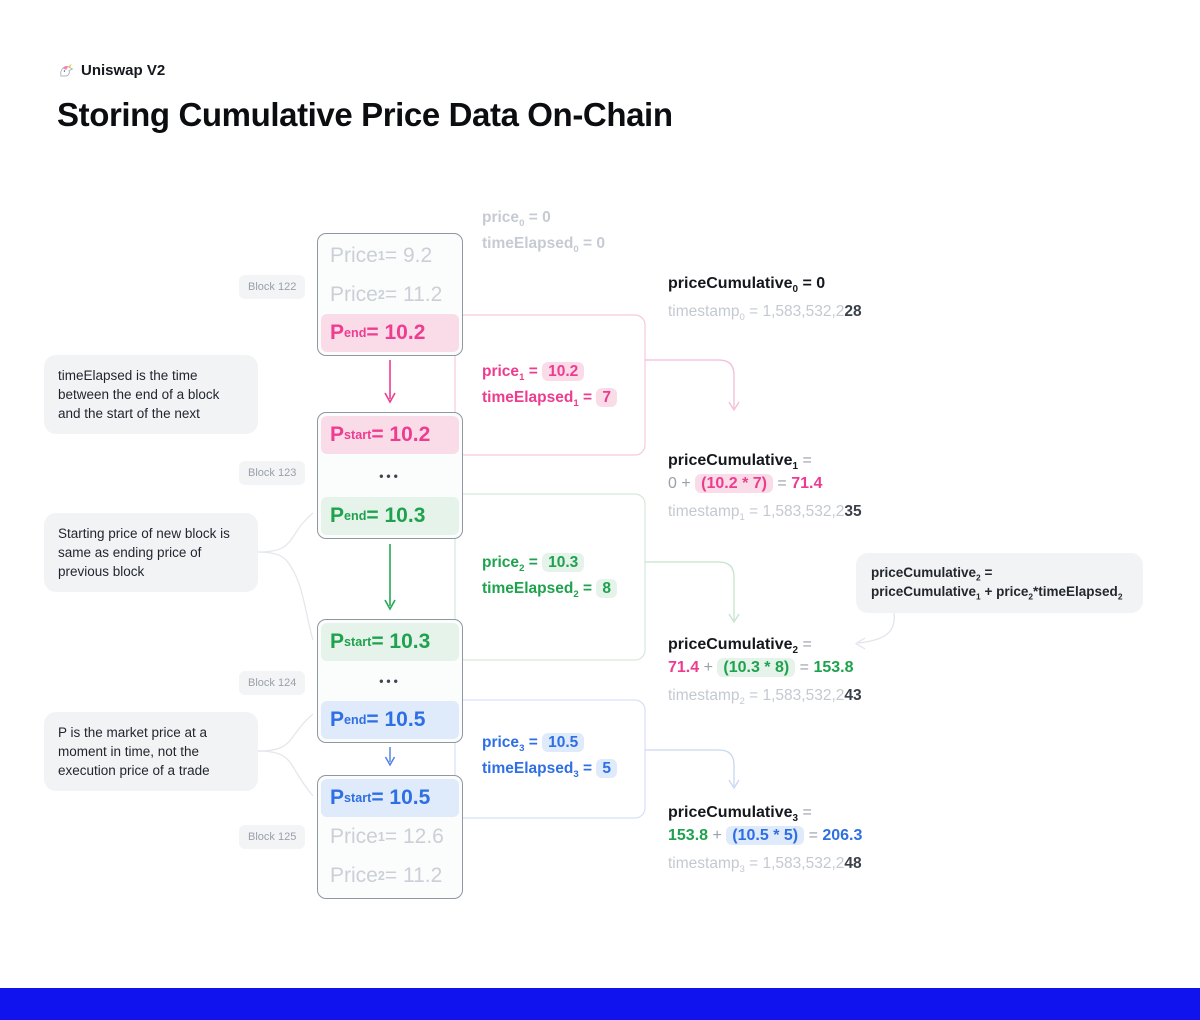  I want to click on formula-line-2: priceCumulative1 + price2*timeElapsed2, so click(997, 592).